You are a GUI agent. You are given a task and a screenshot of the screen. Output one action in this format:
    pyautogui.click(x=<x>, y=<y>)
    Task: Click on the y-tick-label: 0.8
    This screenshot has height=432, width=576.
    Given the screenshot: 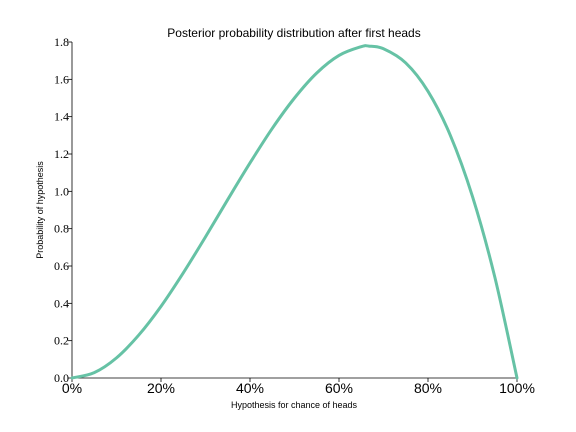 What is the action you would take?
    pyautogui.click(x=61, y=229)
    